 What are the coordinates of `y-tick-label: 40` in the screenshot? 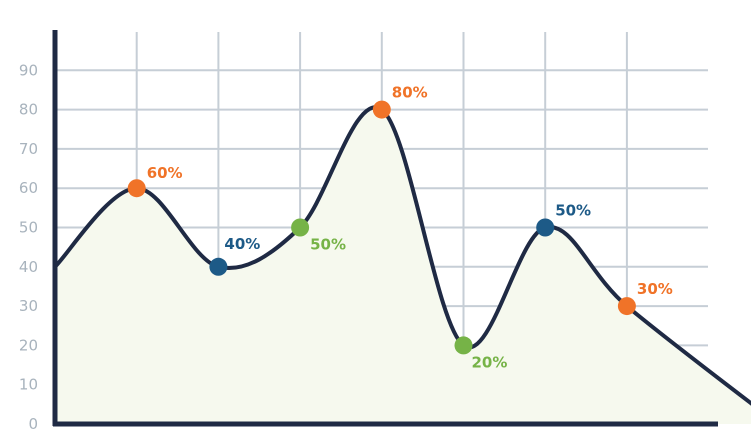 It's located at (28, 267).